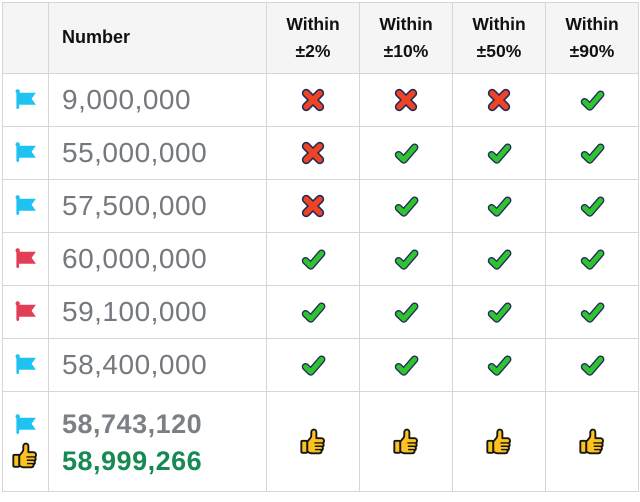 This screenshot has height=502, width=640. What do you see at coordinates (592, 38) in the screenshot?
I see `within-90-column-header: Within ±90%` at bounding box center [592, 38].